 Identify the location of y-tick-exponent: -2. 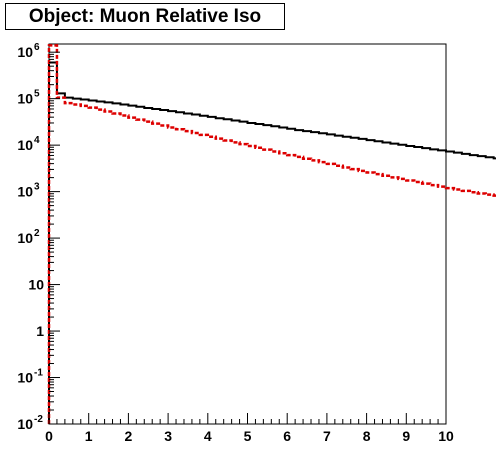
(38, 419).